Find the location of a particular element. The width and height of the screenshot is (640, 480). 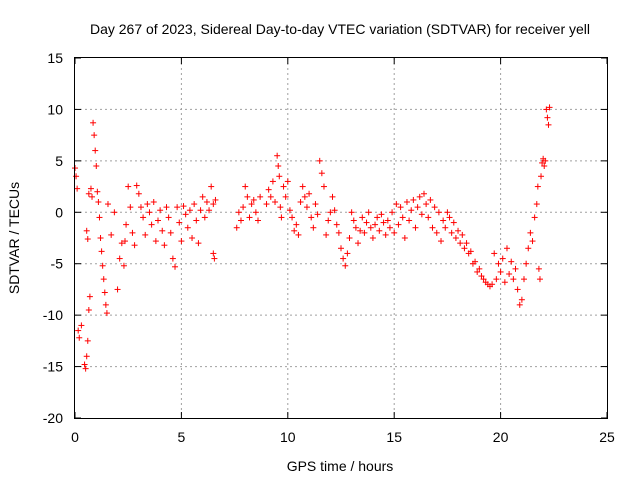

x-tick-label: 15 is located at coordinates (394, 437).